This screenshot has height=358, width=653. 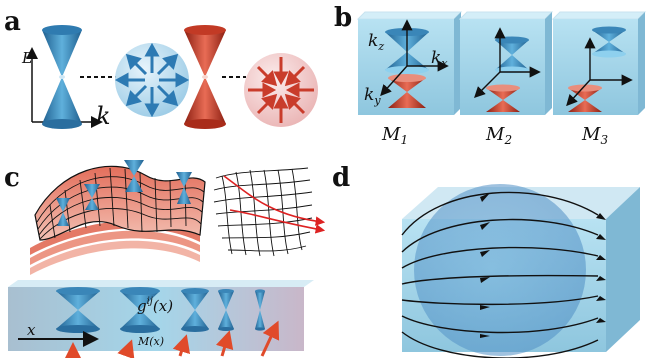 I want to click on panel-c-letter: c, so click(x=12, y=178).